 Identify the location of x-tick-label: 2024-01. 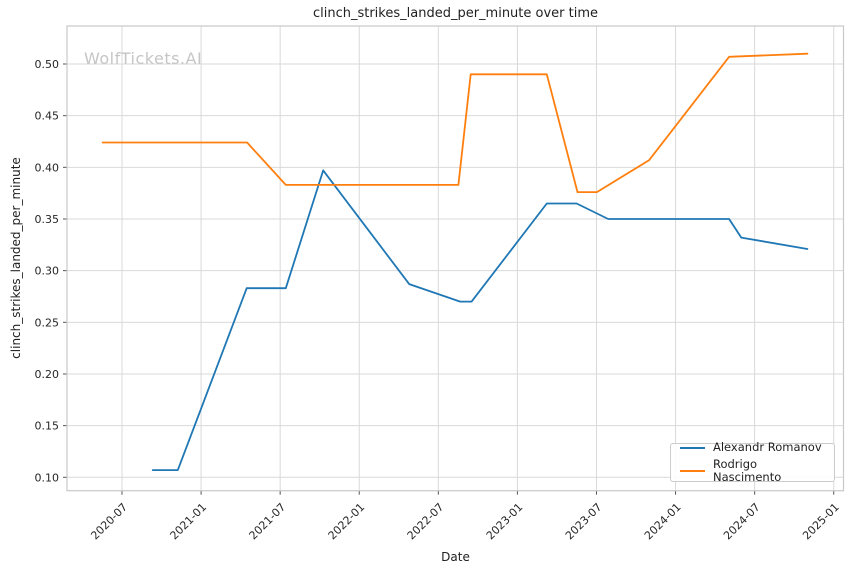
(663, 522).